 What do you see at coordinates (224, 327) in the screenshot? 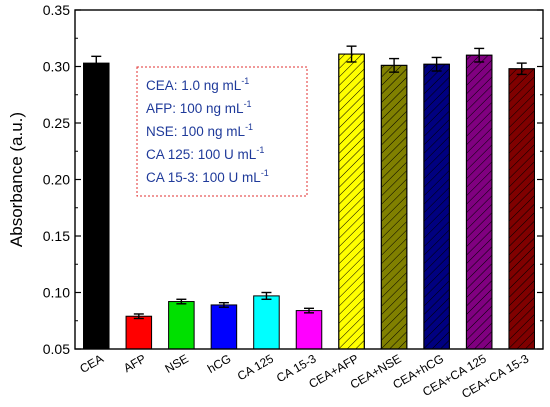
I see `bar-hcg` at bounding box center [224, 327].